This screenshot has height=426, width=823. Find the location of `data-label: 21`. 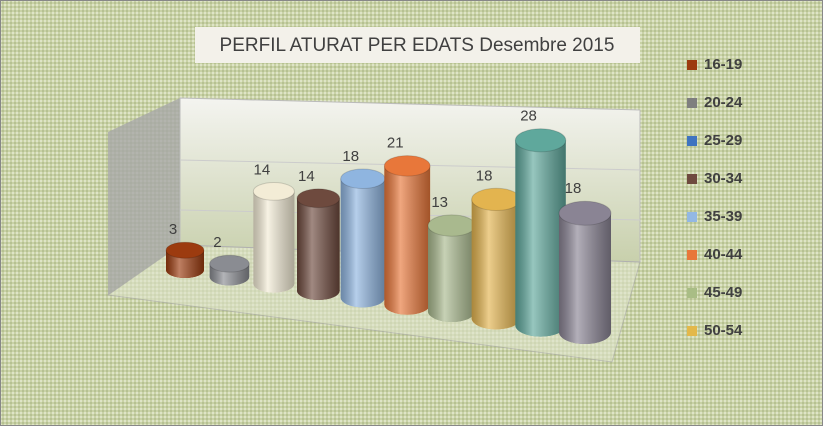

data-label: 21 is located at coordinates (395, 143).